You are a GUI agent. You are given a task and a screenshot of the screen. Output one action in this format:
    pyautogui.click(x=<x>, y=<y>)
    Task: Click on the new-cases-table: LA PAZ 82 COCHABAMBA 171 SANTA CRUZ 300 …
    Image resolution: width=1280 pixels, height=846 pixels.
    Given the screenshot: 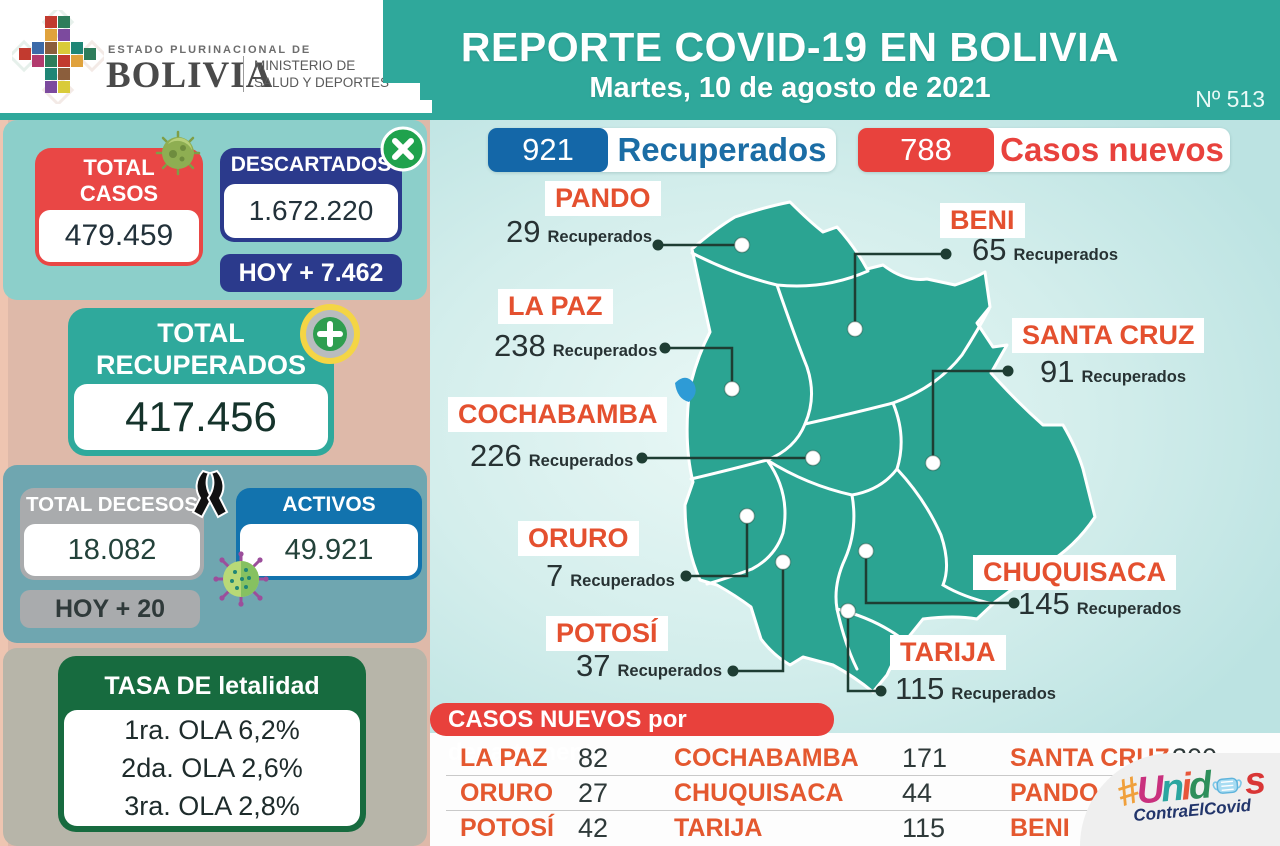 What is the action you would take?
    pyautogui.click(x=831, y=793)
    